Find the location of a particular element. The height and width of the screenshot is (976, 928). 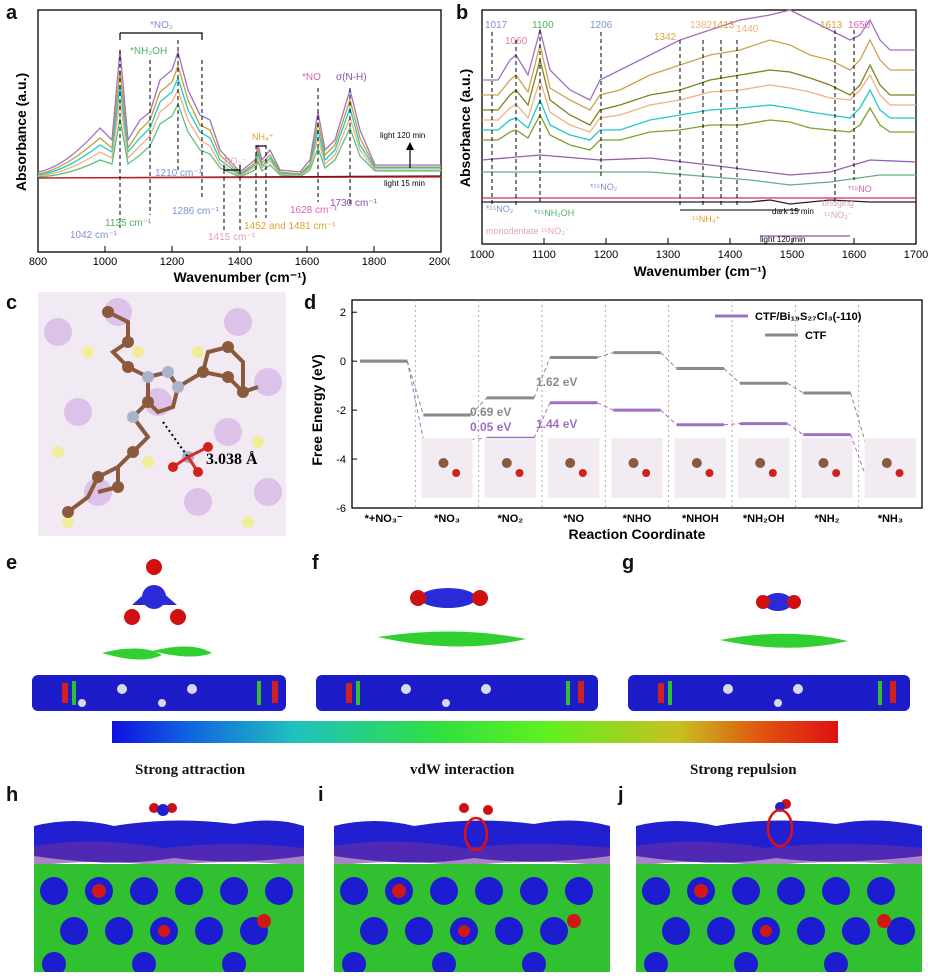

tick-label: 1300 is located at coordinates (668, 255).